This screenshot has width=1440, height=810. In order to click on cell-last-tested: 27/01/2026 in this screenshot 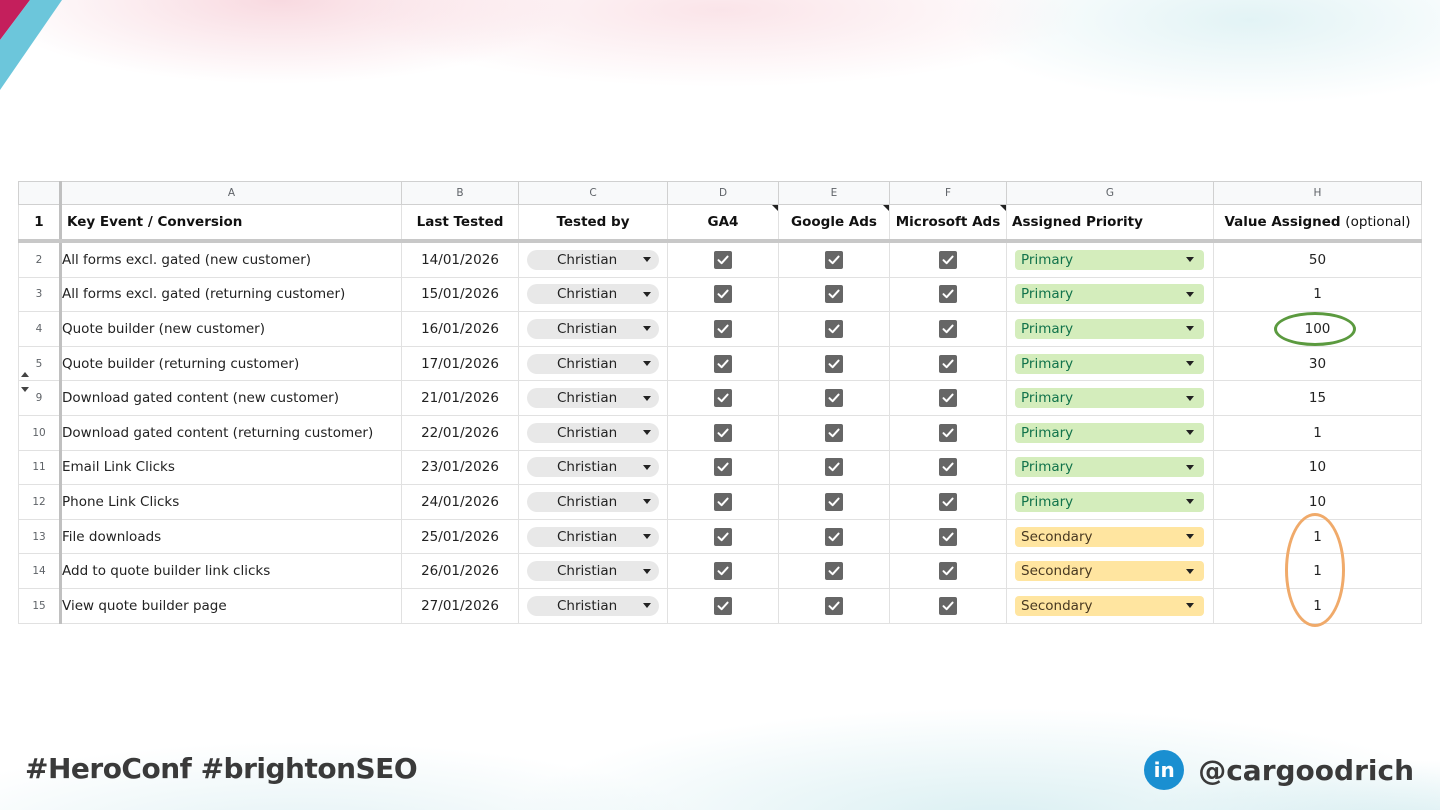, I will do `click(460, 605)`.